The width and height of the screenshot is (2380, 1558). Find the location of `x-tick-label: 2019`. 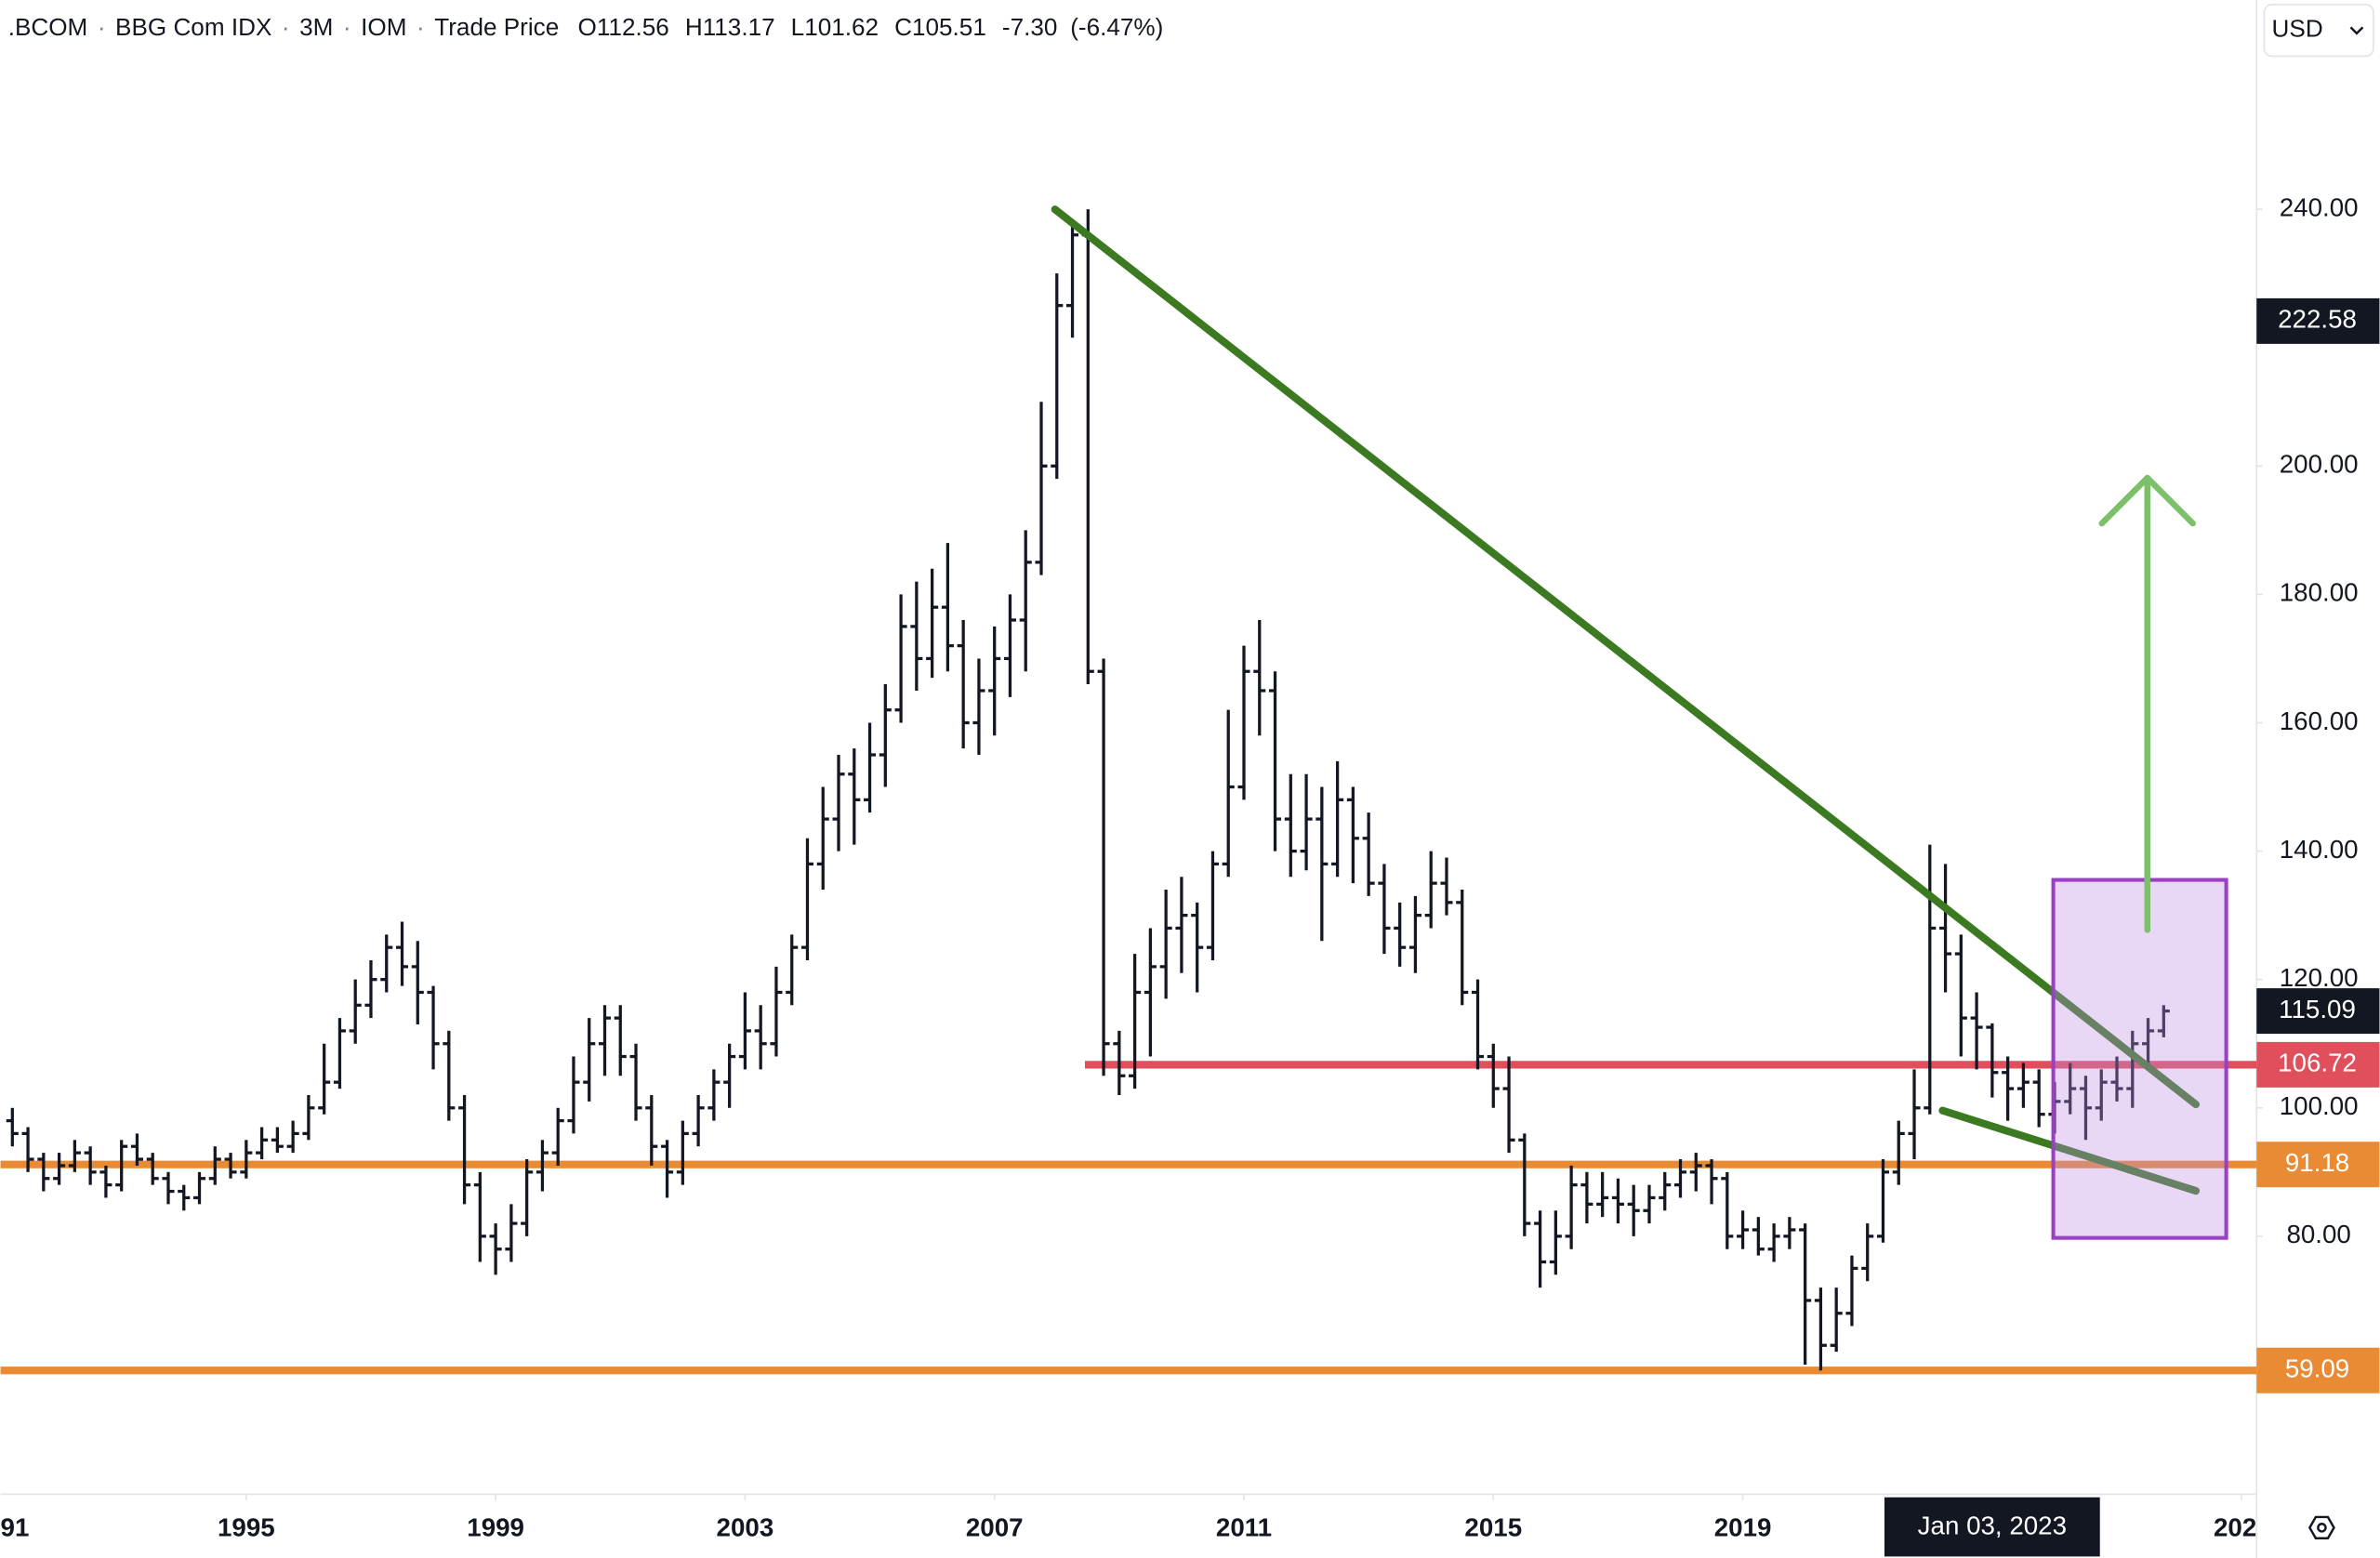

x-tick-label: 2019 is located at coordinates (1743, 1526).